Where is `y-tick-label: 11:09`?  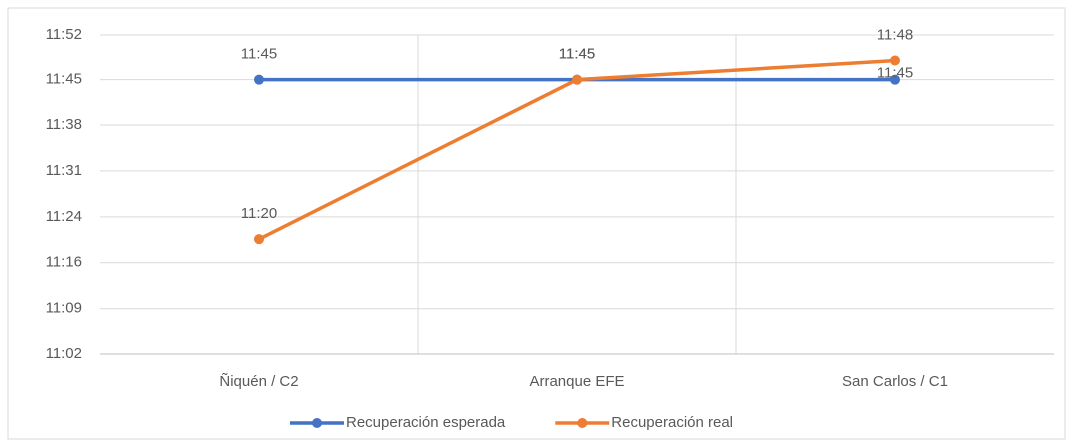 y-tick-label: 11:09 is located at coordinates (64, 308).